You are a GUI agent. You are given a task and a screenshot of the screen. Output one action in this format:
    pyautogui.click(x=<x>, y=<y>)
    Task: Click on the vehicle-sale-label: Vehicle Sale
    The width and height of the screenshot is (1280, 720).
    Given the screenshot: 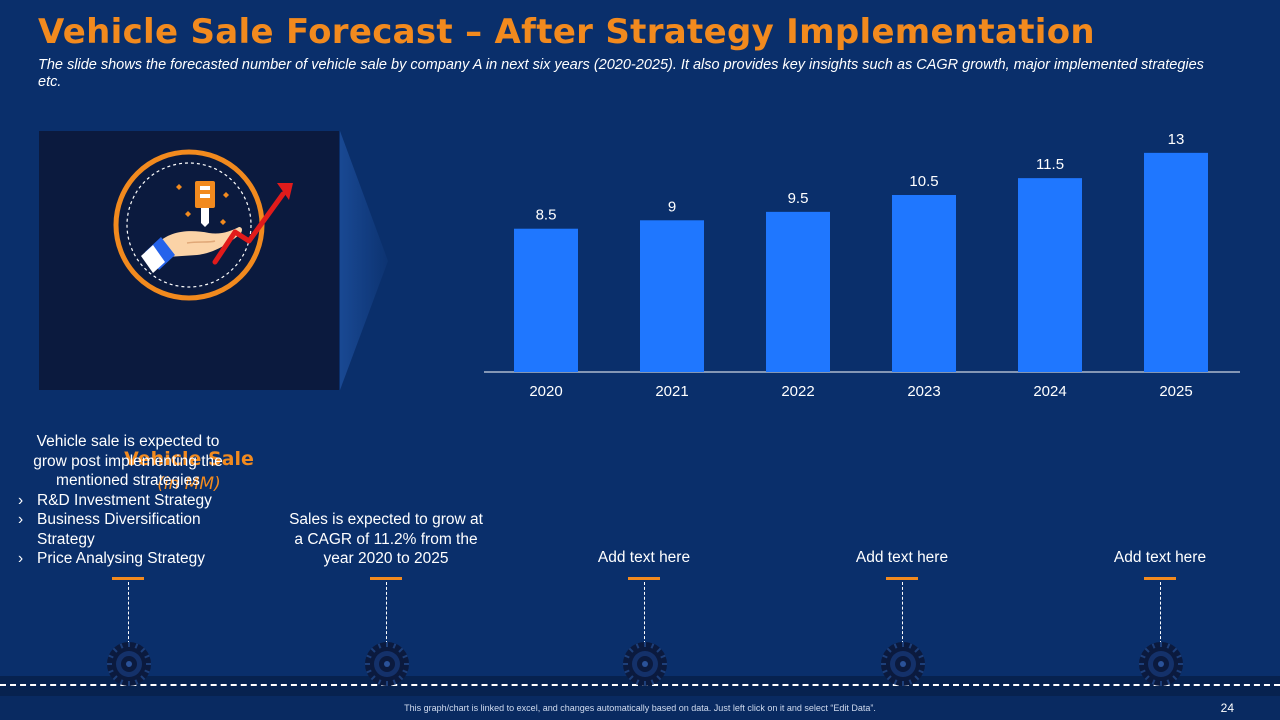 What is the action you would take?
    pyautogui.click(x=189, y=459)
    